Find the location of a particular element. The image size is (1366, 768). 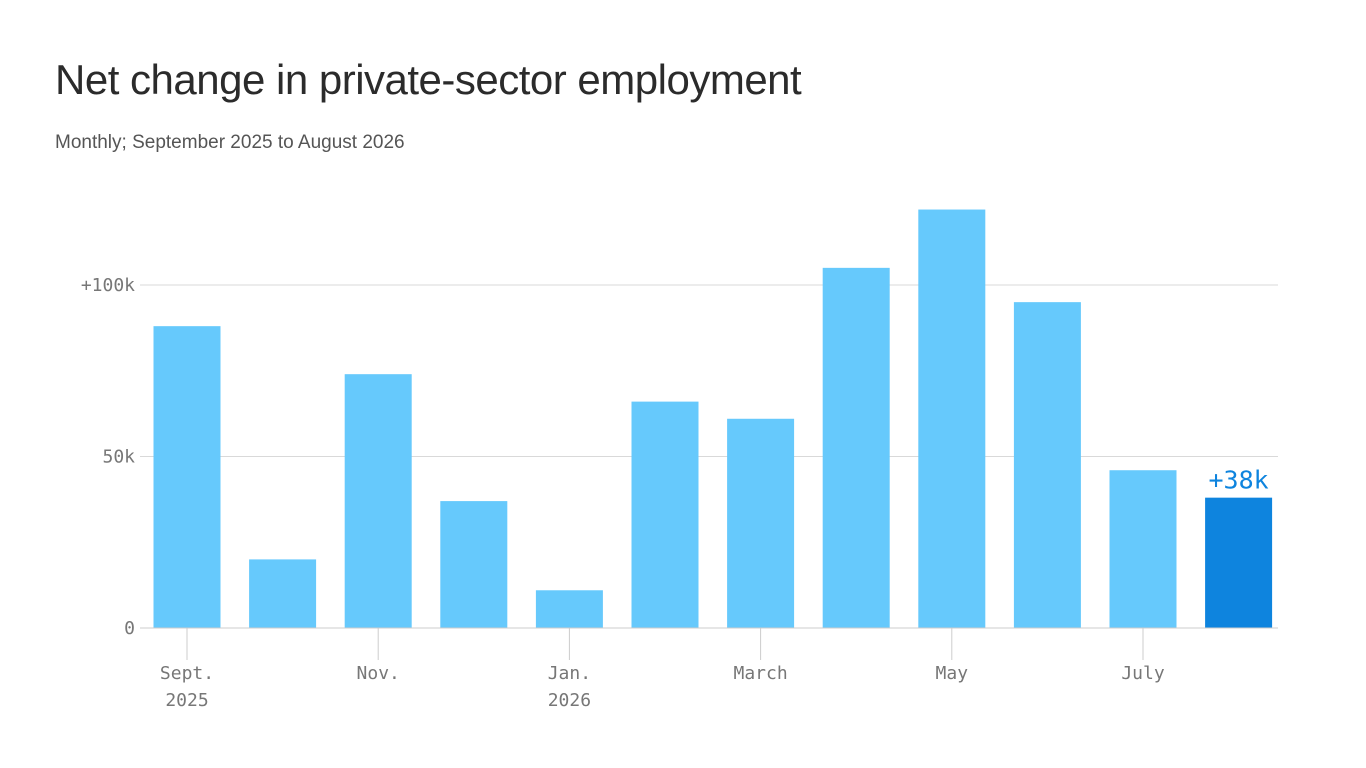

x-tick-label: Sept. is located at coordinates (187, 673).